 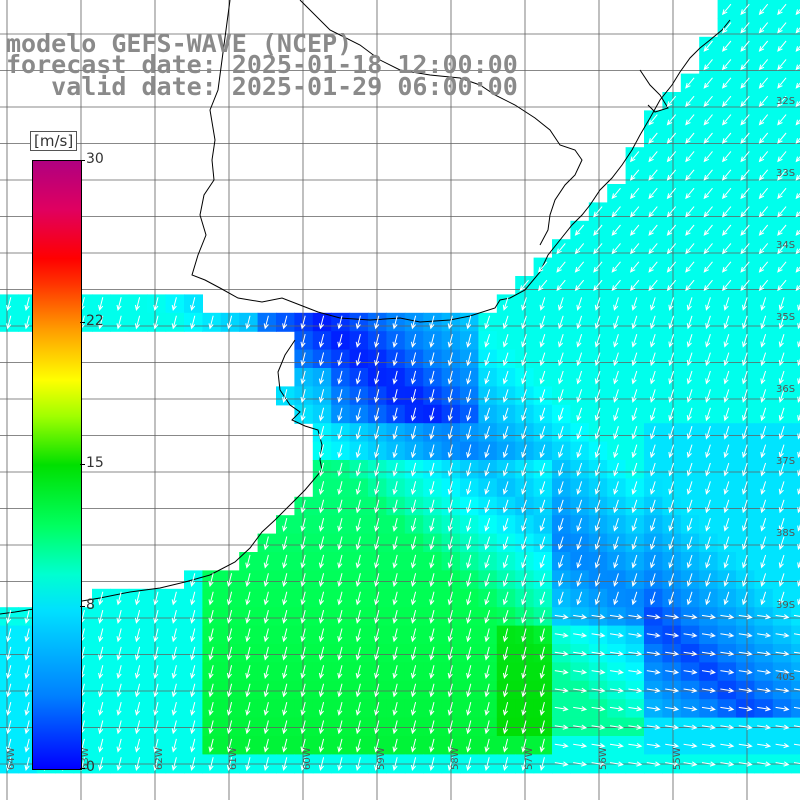 I want to click on valid-date: valid date: 2025-01-29 06:00:00, so click(x=262, y=86).